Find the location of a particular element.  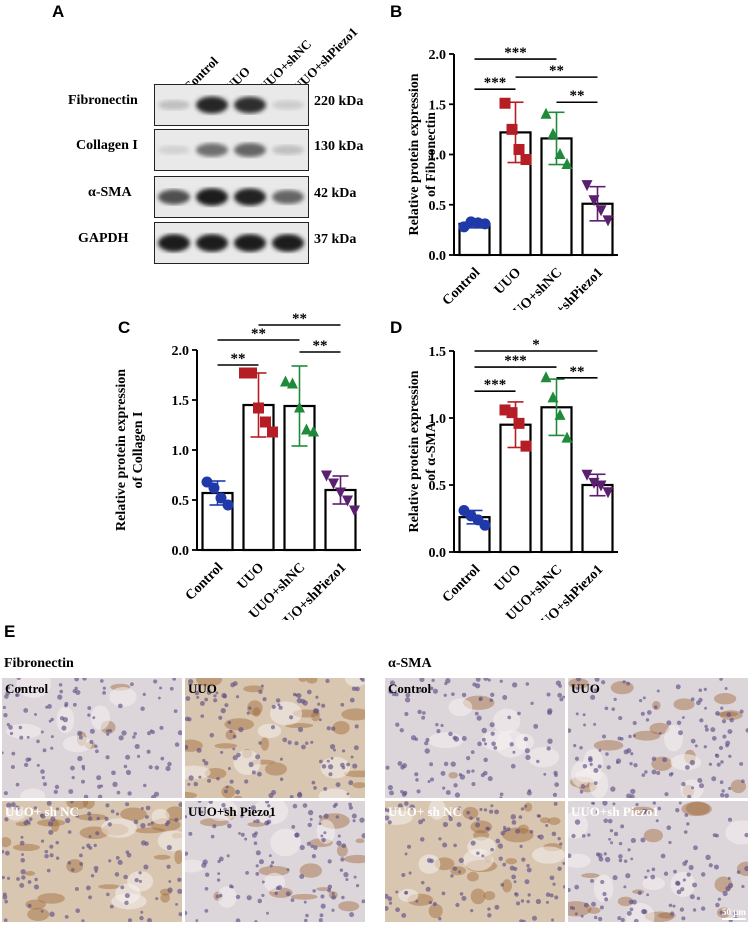

blot-band is located at coordinates (250, 150).